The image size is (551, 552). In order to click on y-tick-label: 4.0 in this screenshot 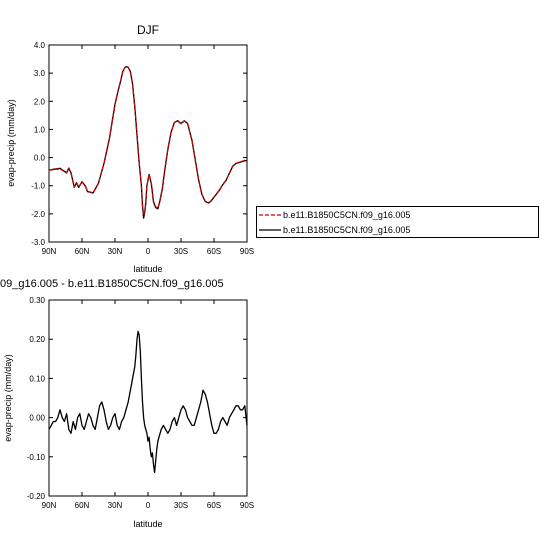, I will do `click(40, 45)`.